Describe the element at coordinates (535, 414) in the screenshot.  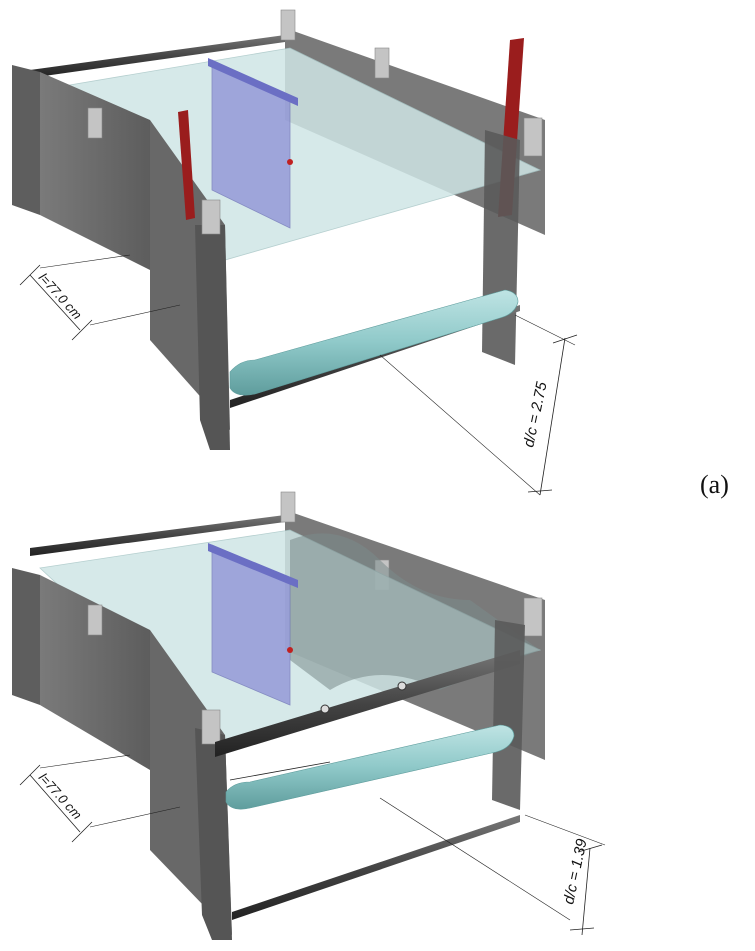
I see `gap-ratio-label: d/c = 2.75` at that location.